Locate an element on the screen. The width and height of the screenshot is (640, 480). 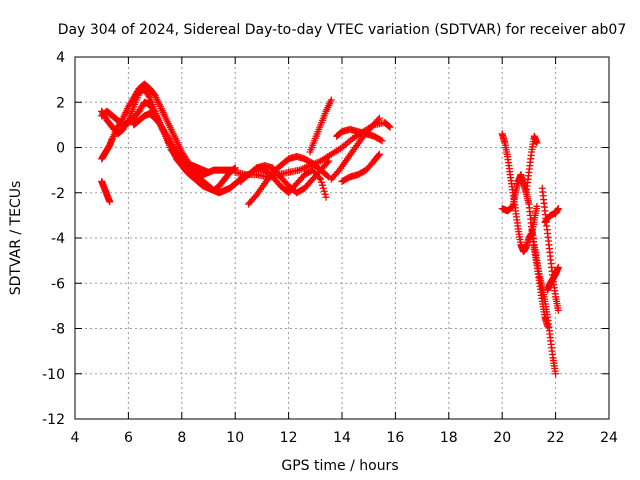
y-tick-label: -12 is located at coordinates (53, 420).